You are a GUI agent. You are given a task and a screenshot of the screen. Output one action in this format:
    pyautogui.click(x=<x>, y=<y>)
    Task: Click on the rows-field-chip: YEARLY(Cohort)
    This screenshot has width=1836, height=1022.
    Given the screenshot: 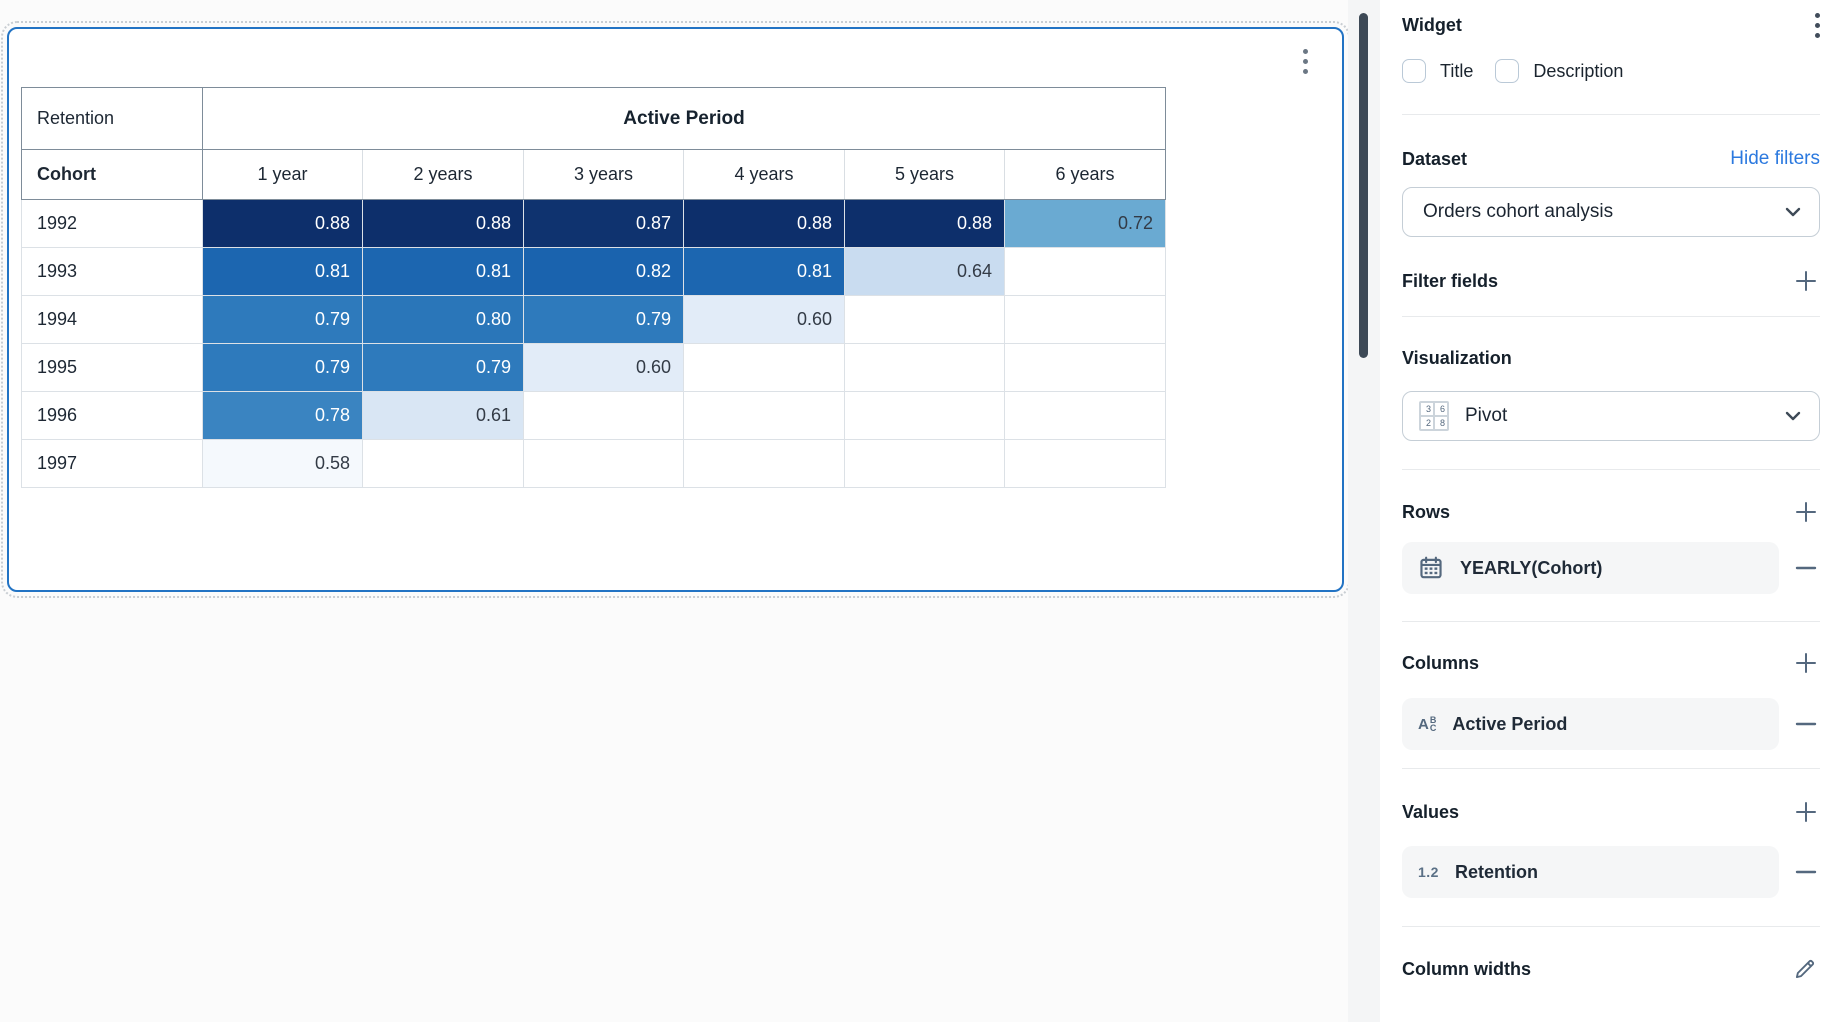 What is the action you would take?
    pyautogui.click(x=1590, y=568)
    